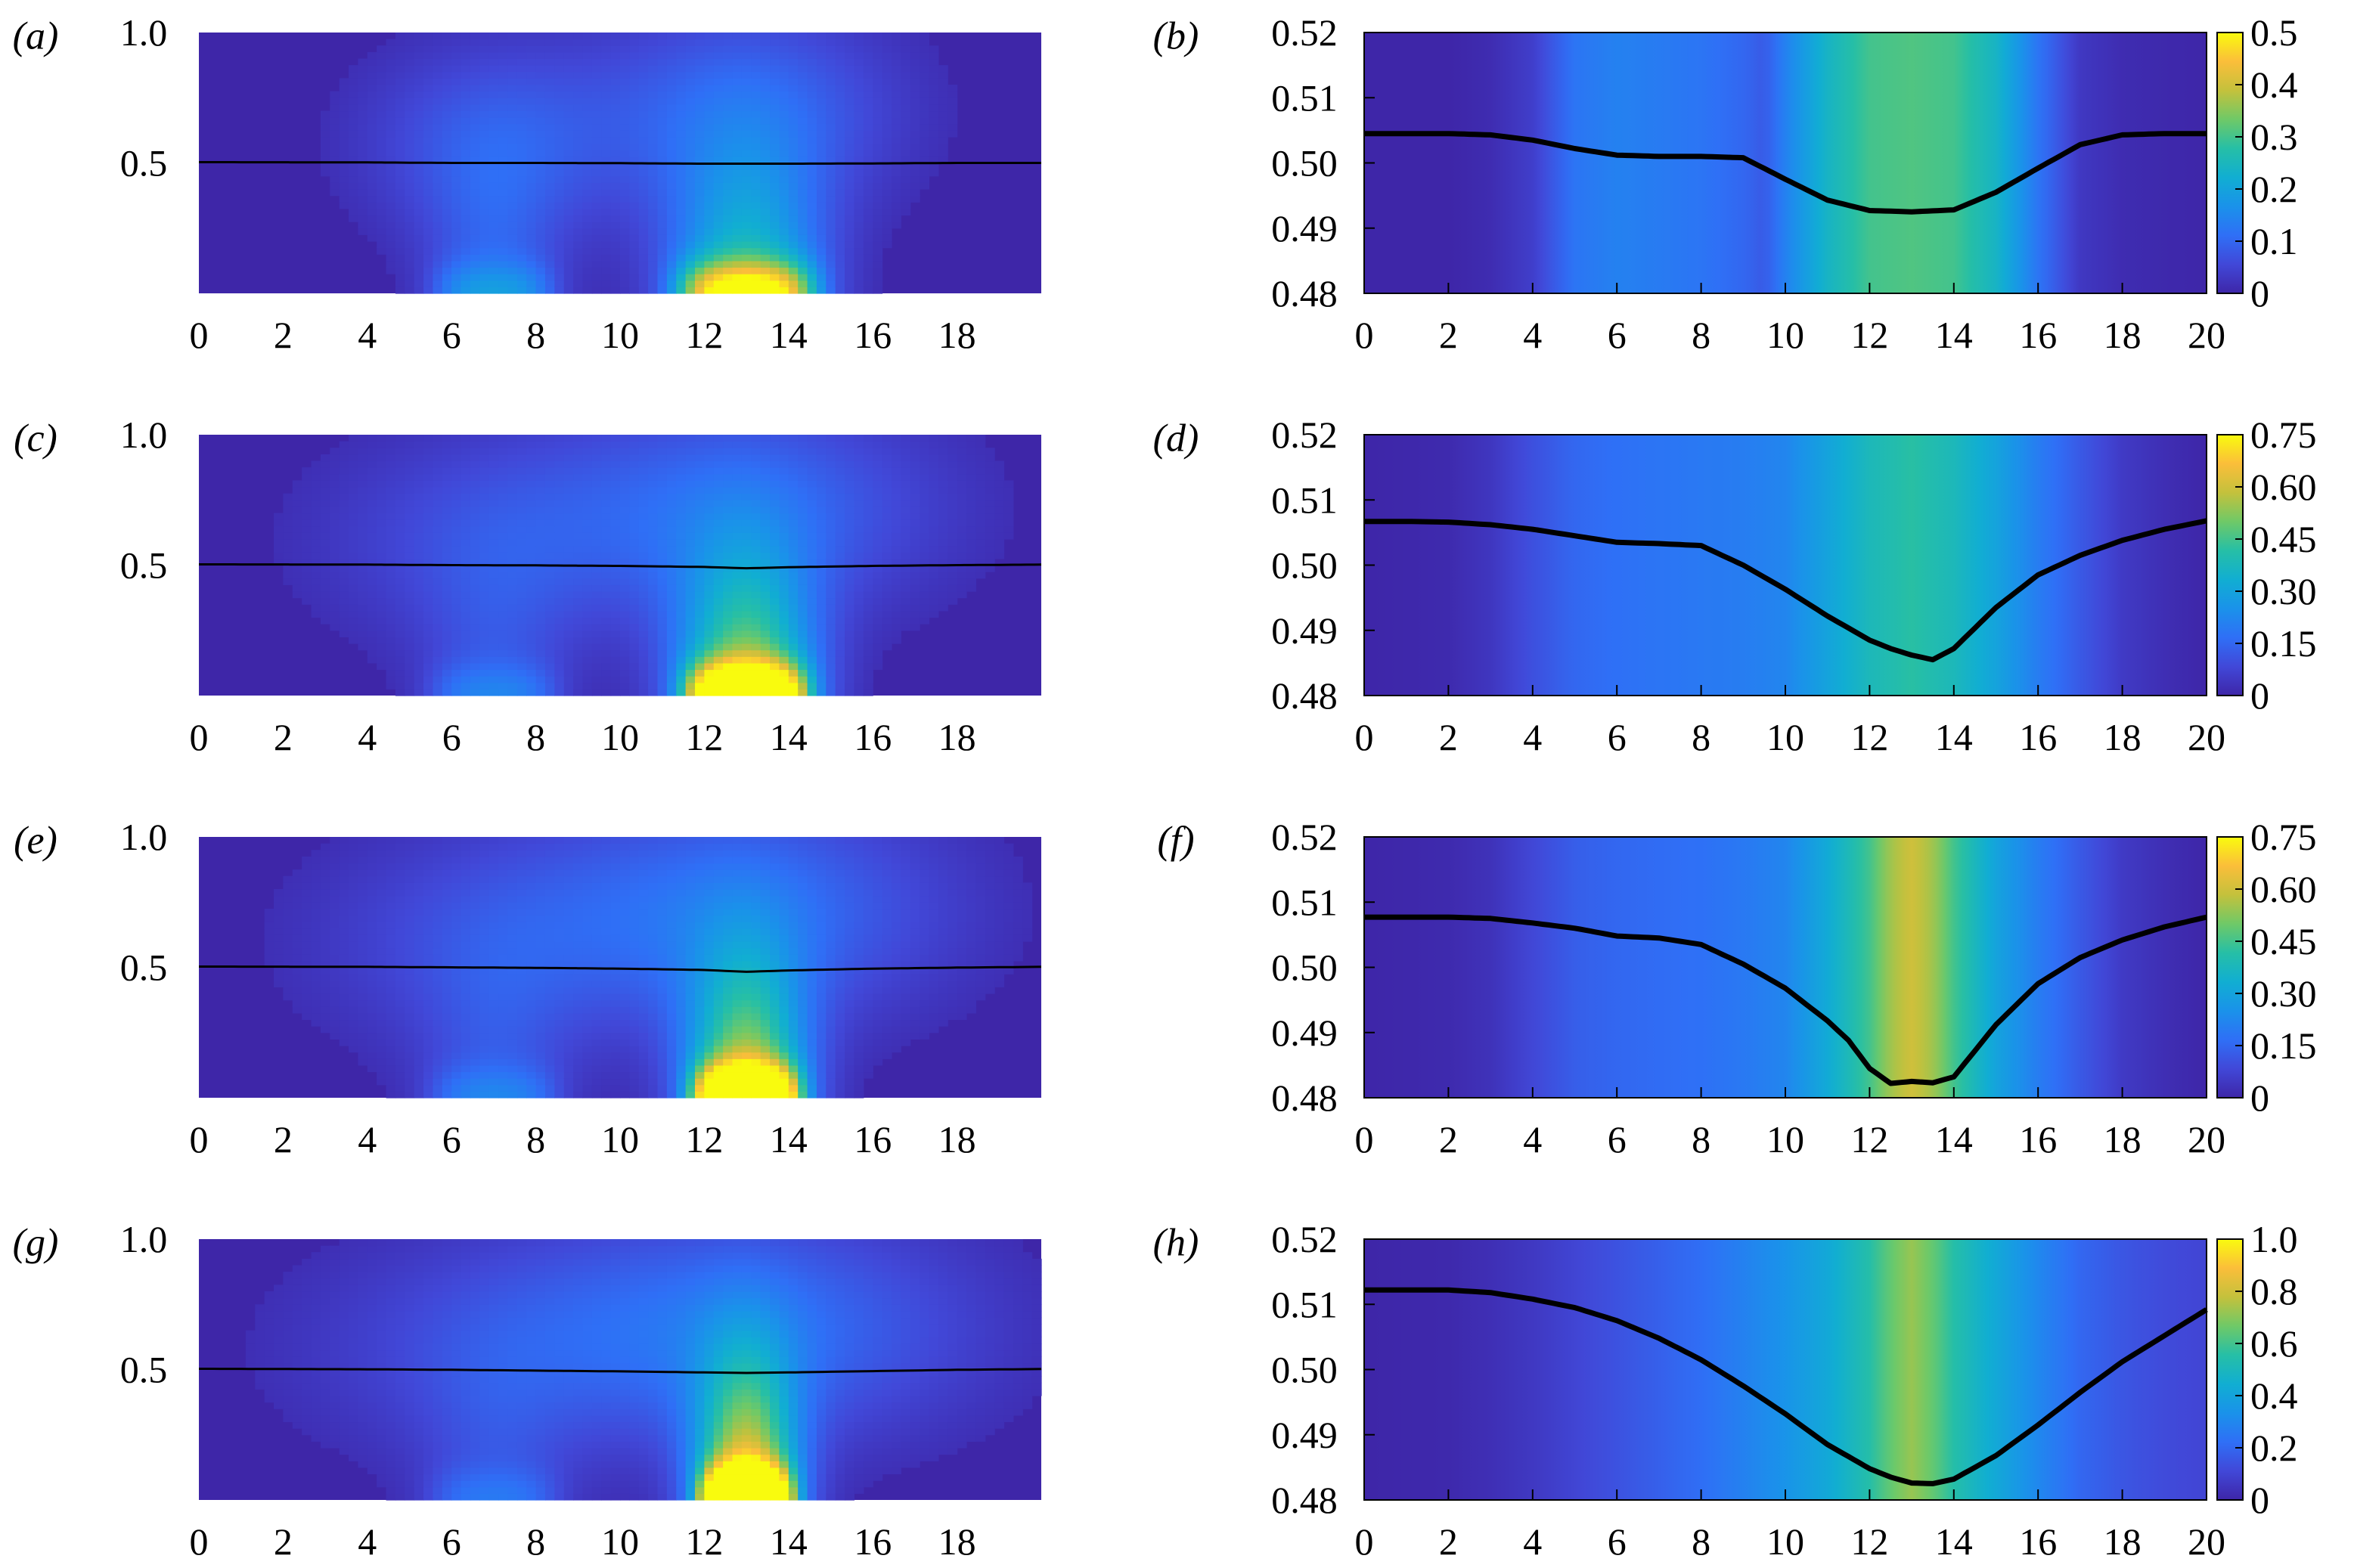 This screenshot has height=1568, width=2354. What do you see at coordinates (1701, 335) in the screenshot?
I see `x-tick-label: 8` at bounding box center [1701, 335].